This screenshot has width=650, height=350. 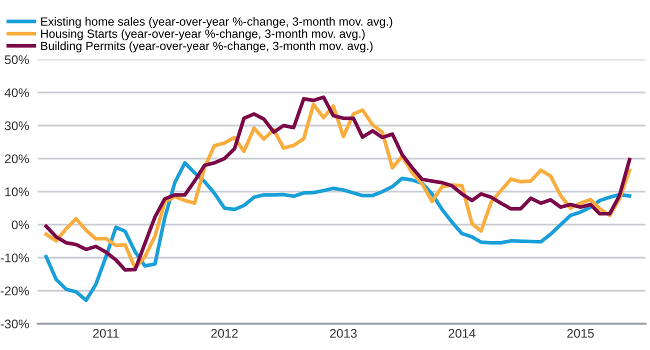 I want to click on y-tick-label: 40%, so click(x=16, y=93).